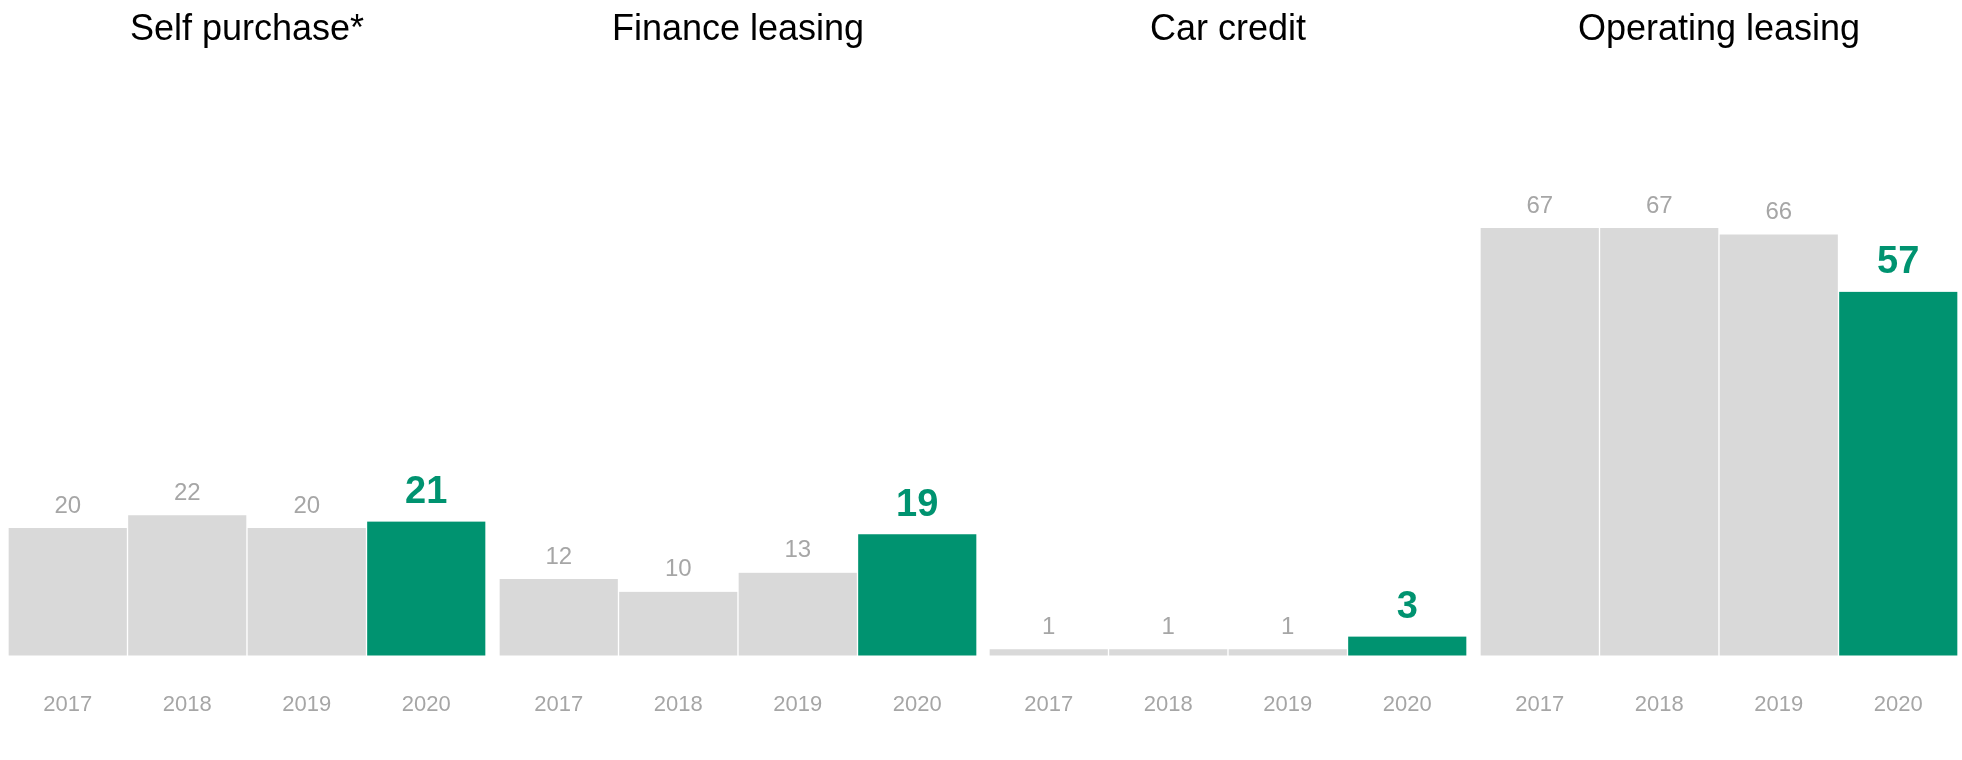 This screenshot has height=760, width=1962. What do you see at coordinates (1897, 260) in the screenshot?
I see `data-label: 57` at bounding box center [1897, 260].